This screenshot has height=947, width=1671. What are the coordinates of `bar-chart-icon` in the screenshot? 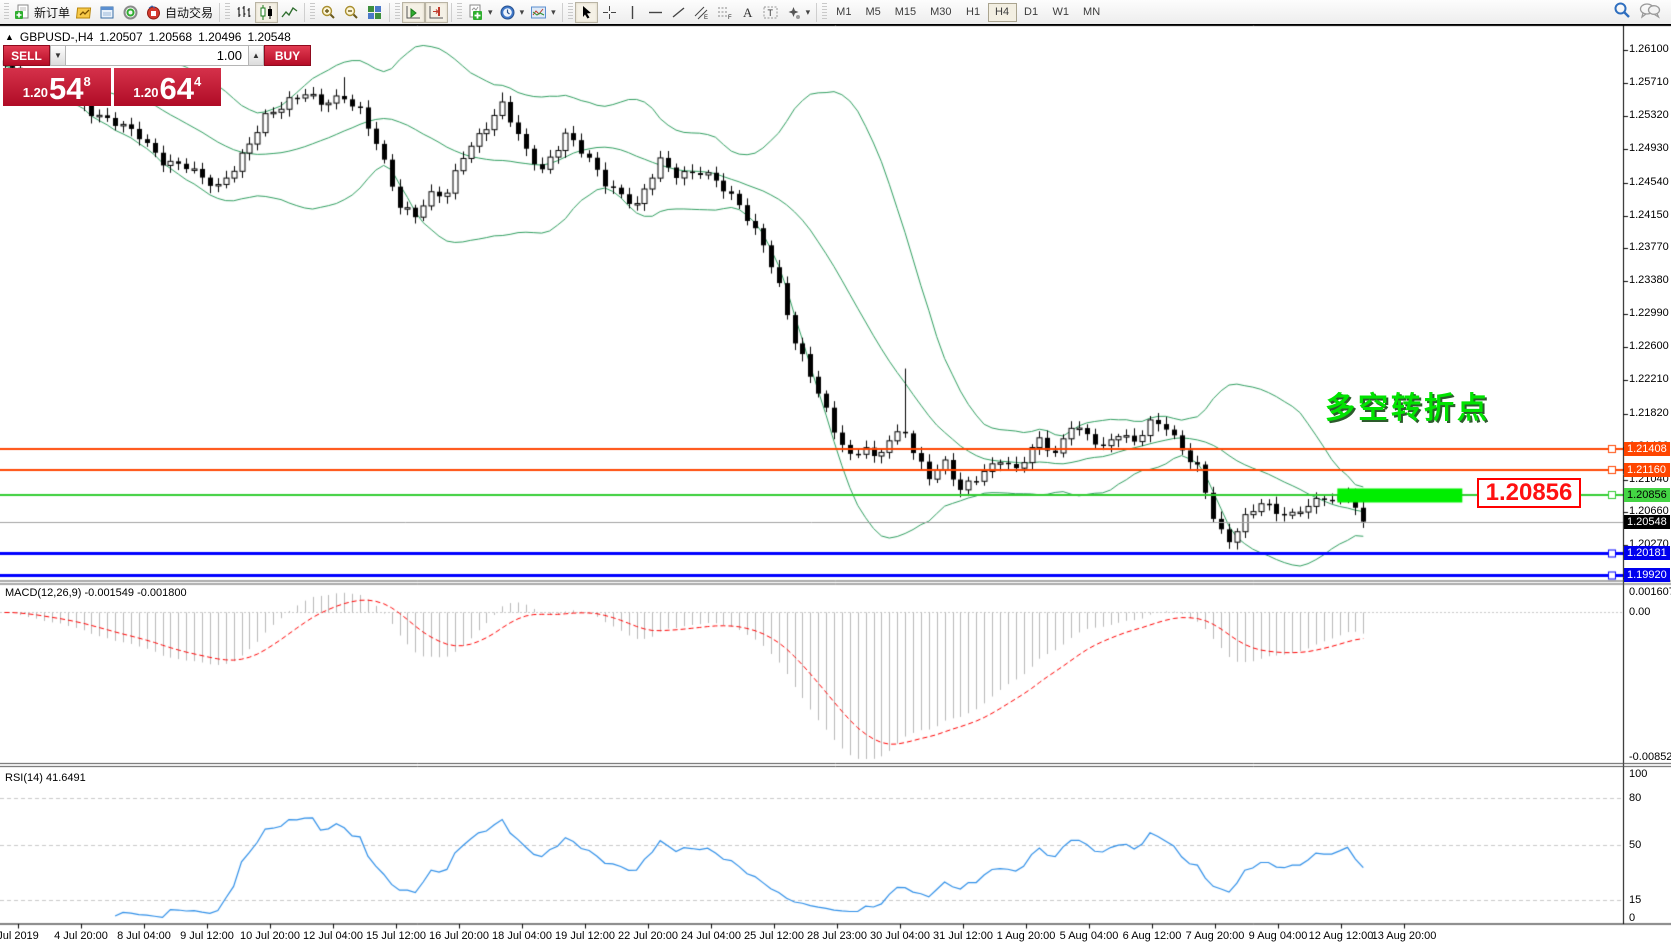 It's located at (243, 12).